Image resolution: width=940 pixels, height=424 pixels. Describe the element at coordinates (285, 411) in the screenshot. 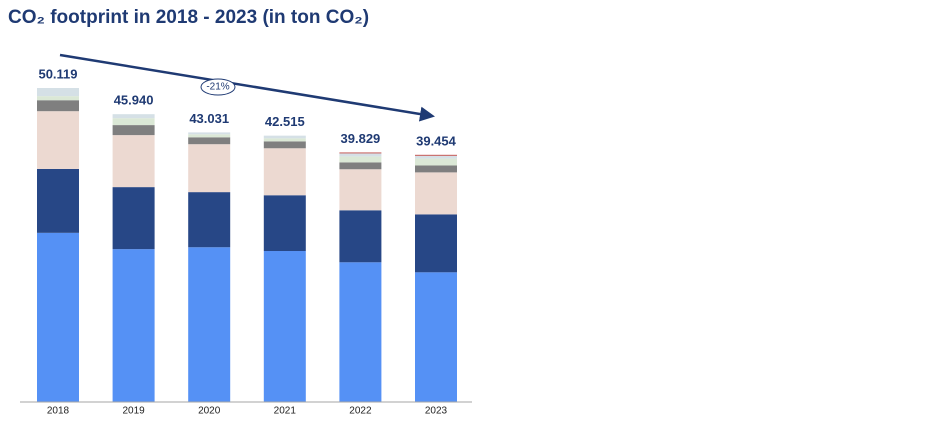

I see `x-tick-label: 2021` at that location.